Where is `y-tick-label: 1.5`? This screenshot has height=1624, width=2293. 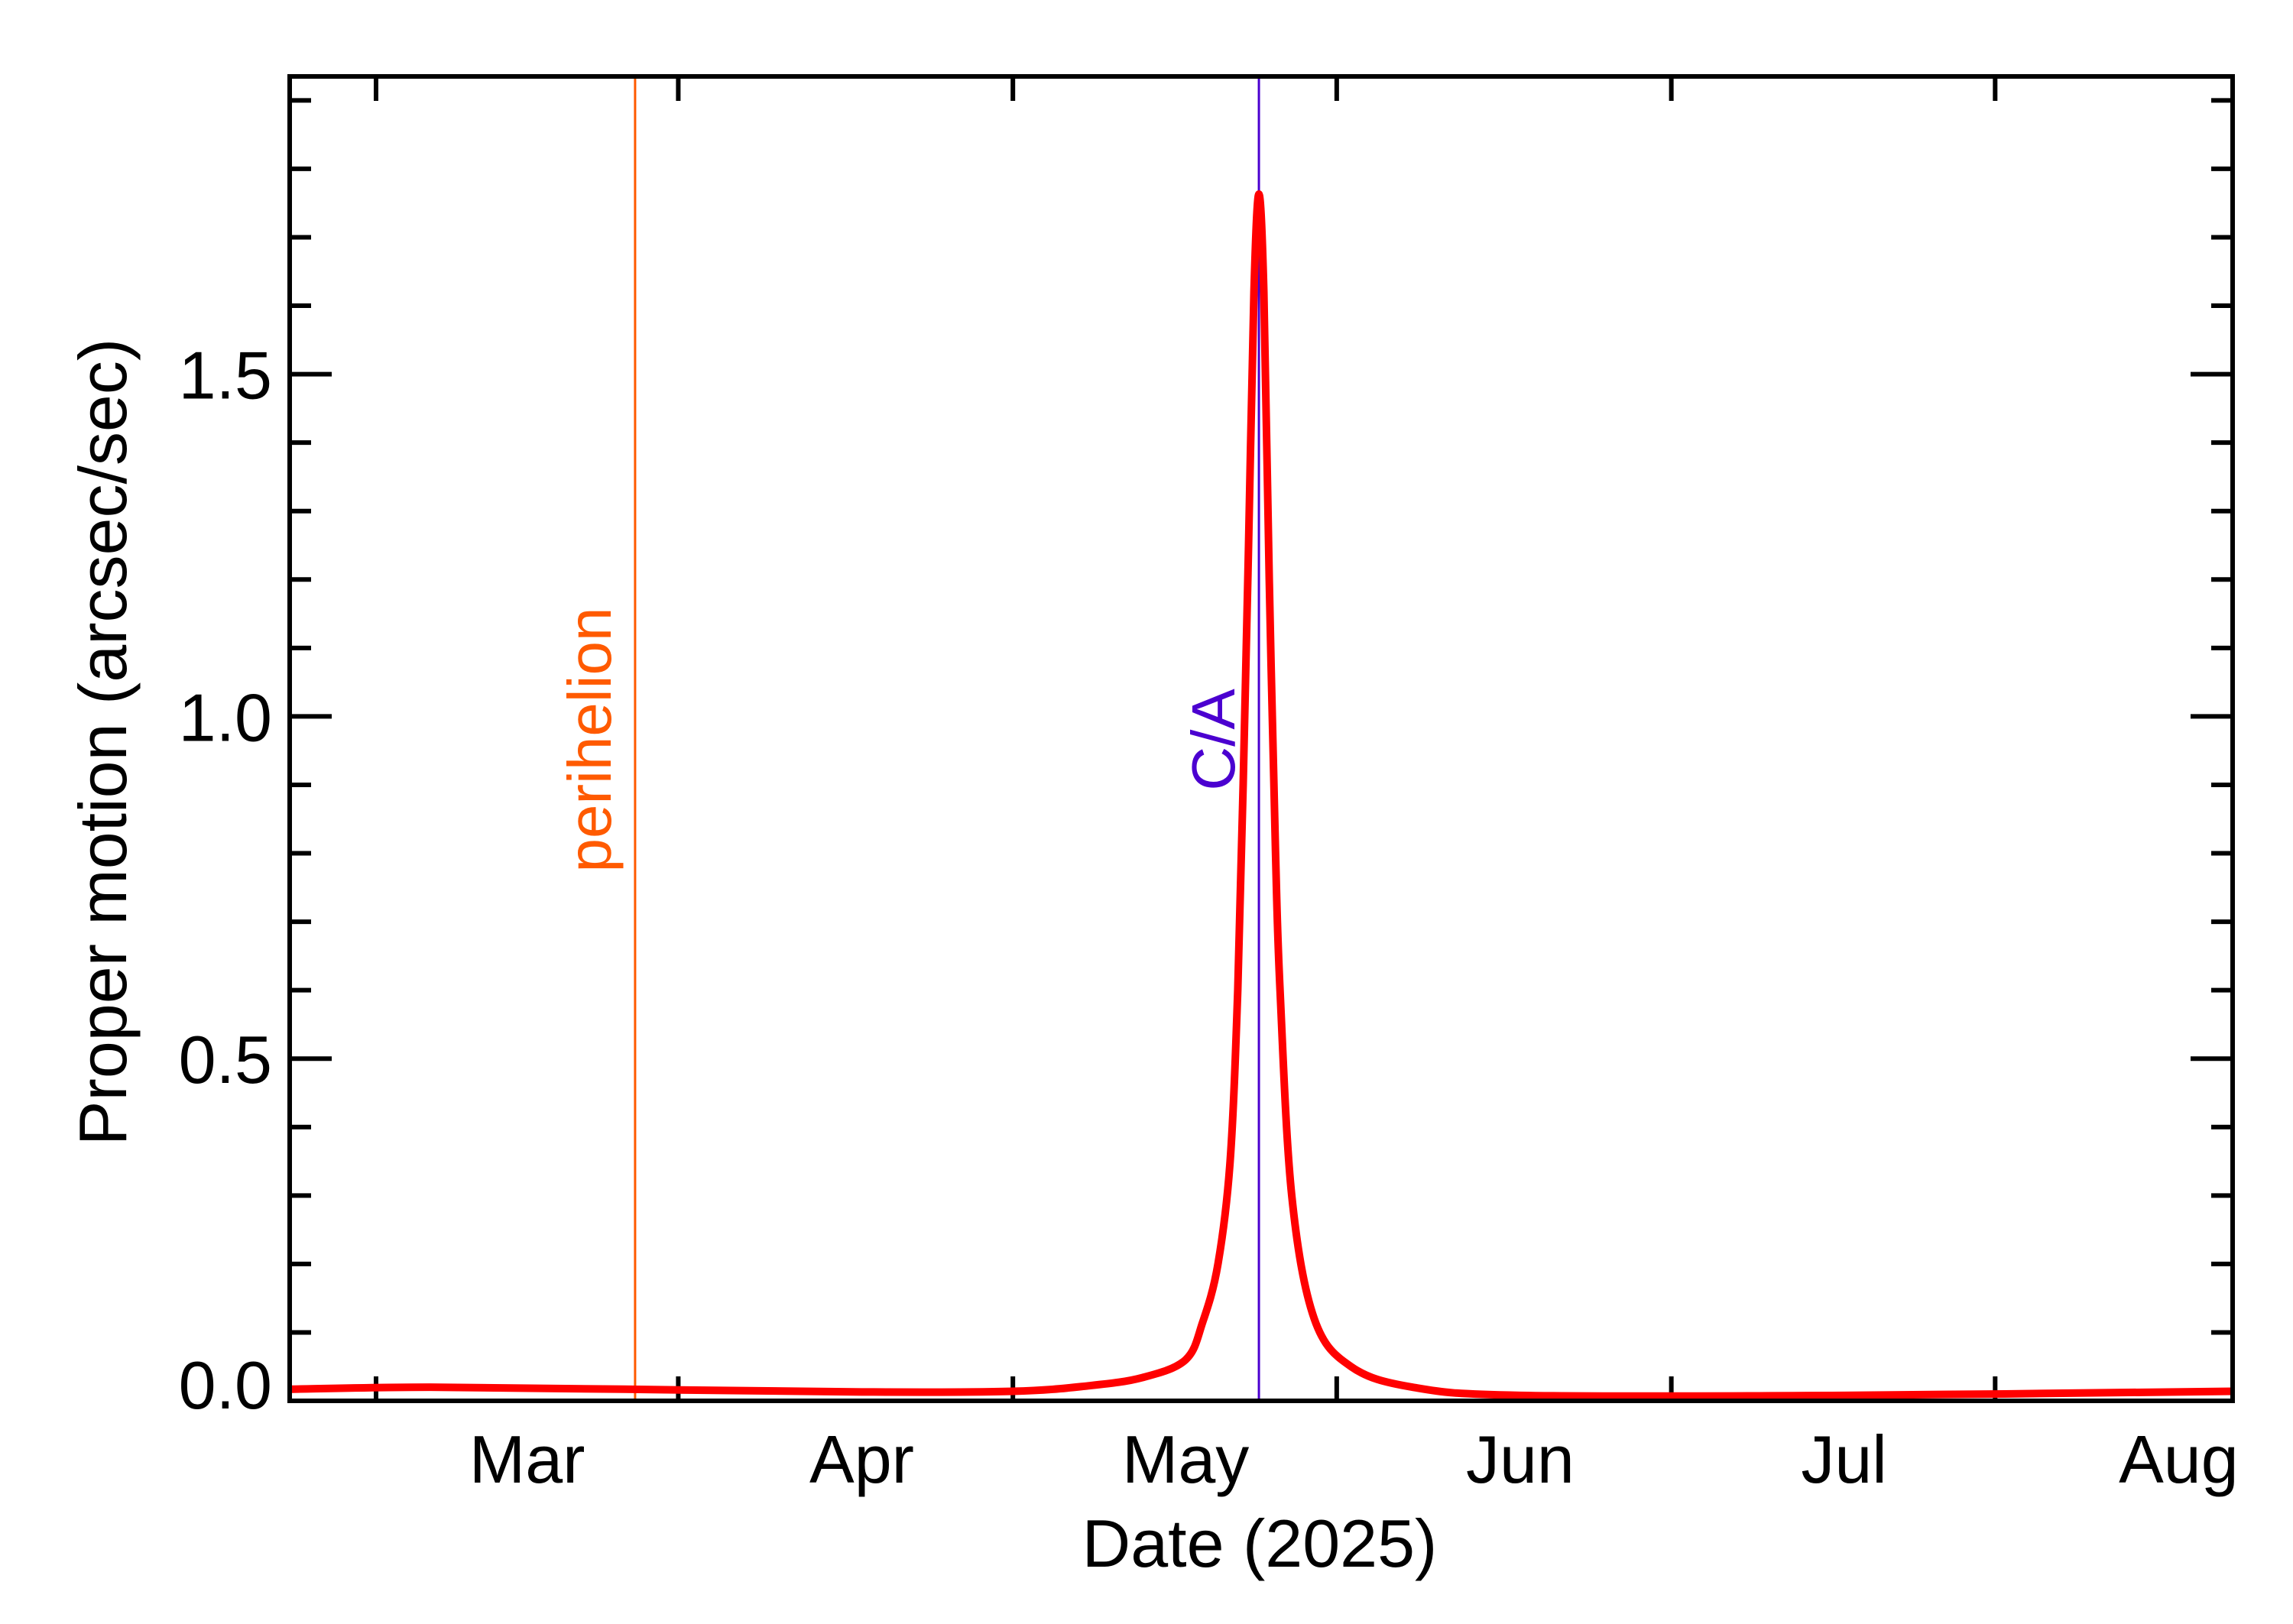 y-tick-label: 1.5 is located at coordinates (225, 375).